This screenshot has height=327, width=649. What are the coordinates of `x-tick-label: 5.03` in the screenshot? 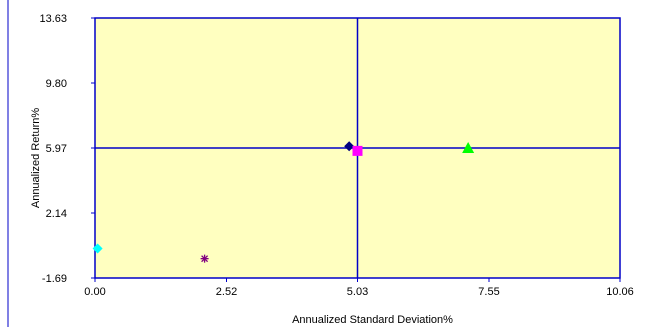 It's located at (357, 292).